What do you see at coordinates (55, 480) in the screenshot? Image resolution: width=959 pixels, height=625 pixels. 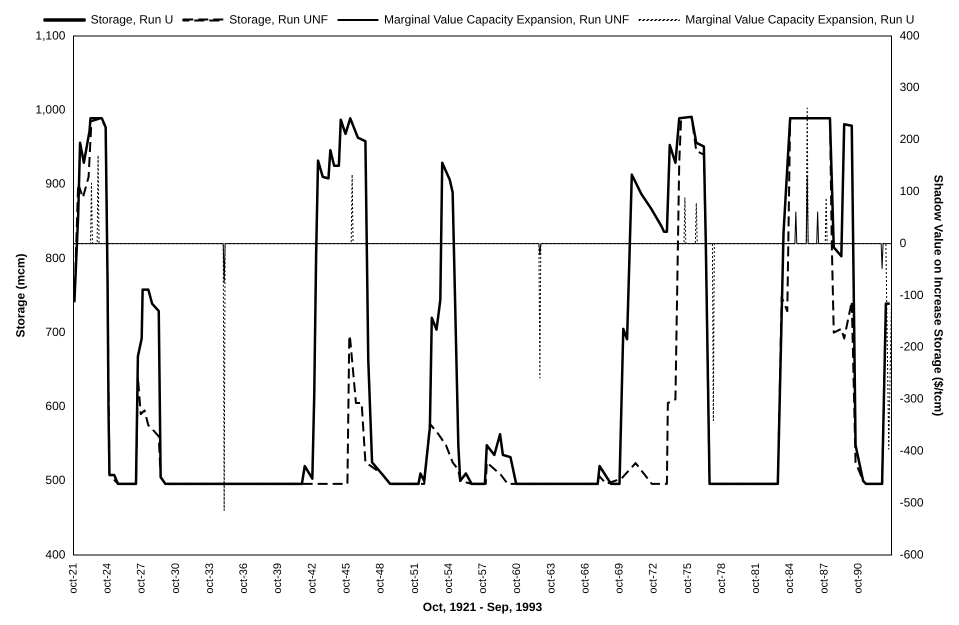 I see `y-tick-label: 500` at bounding box center [55, 480].